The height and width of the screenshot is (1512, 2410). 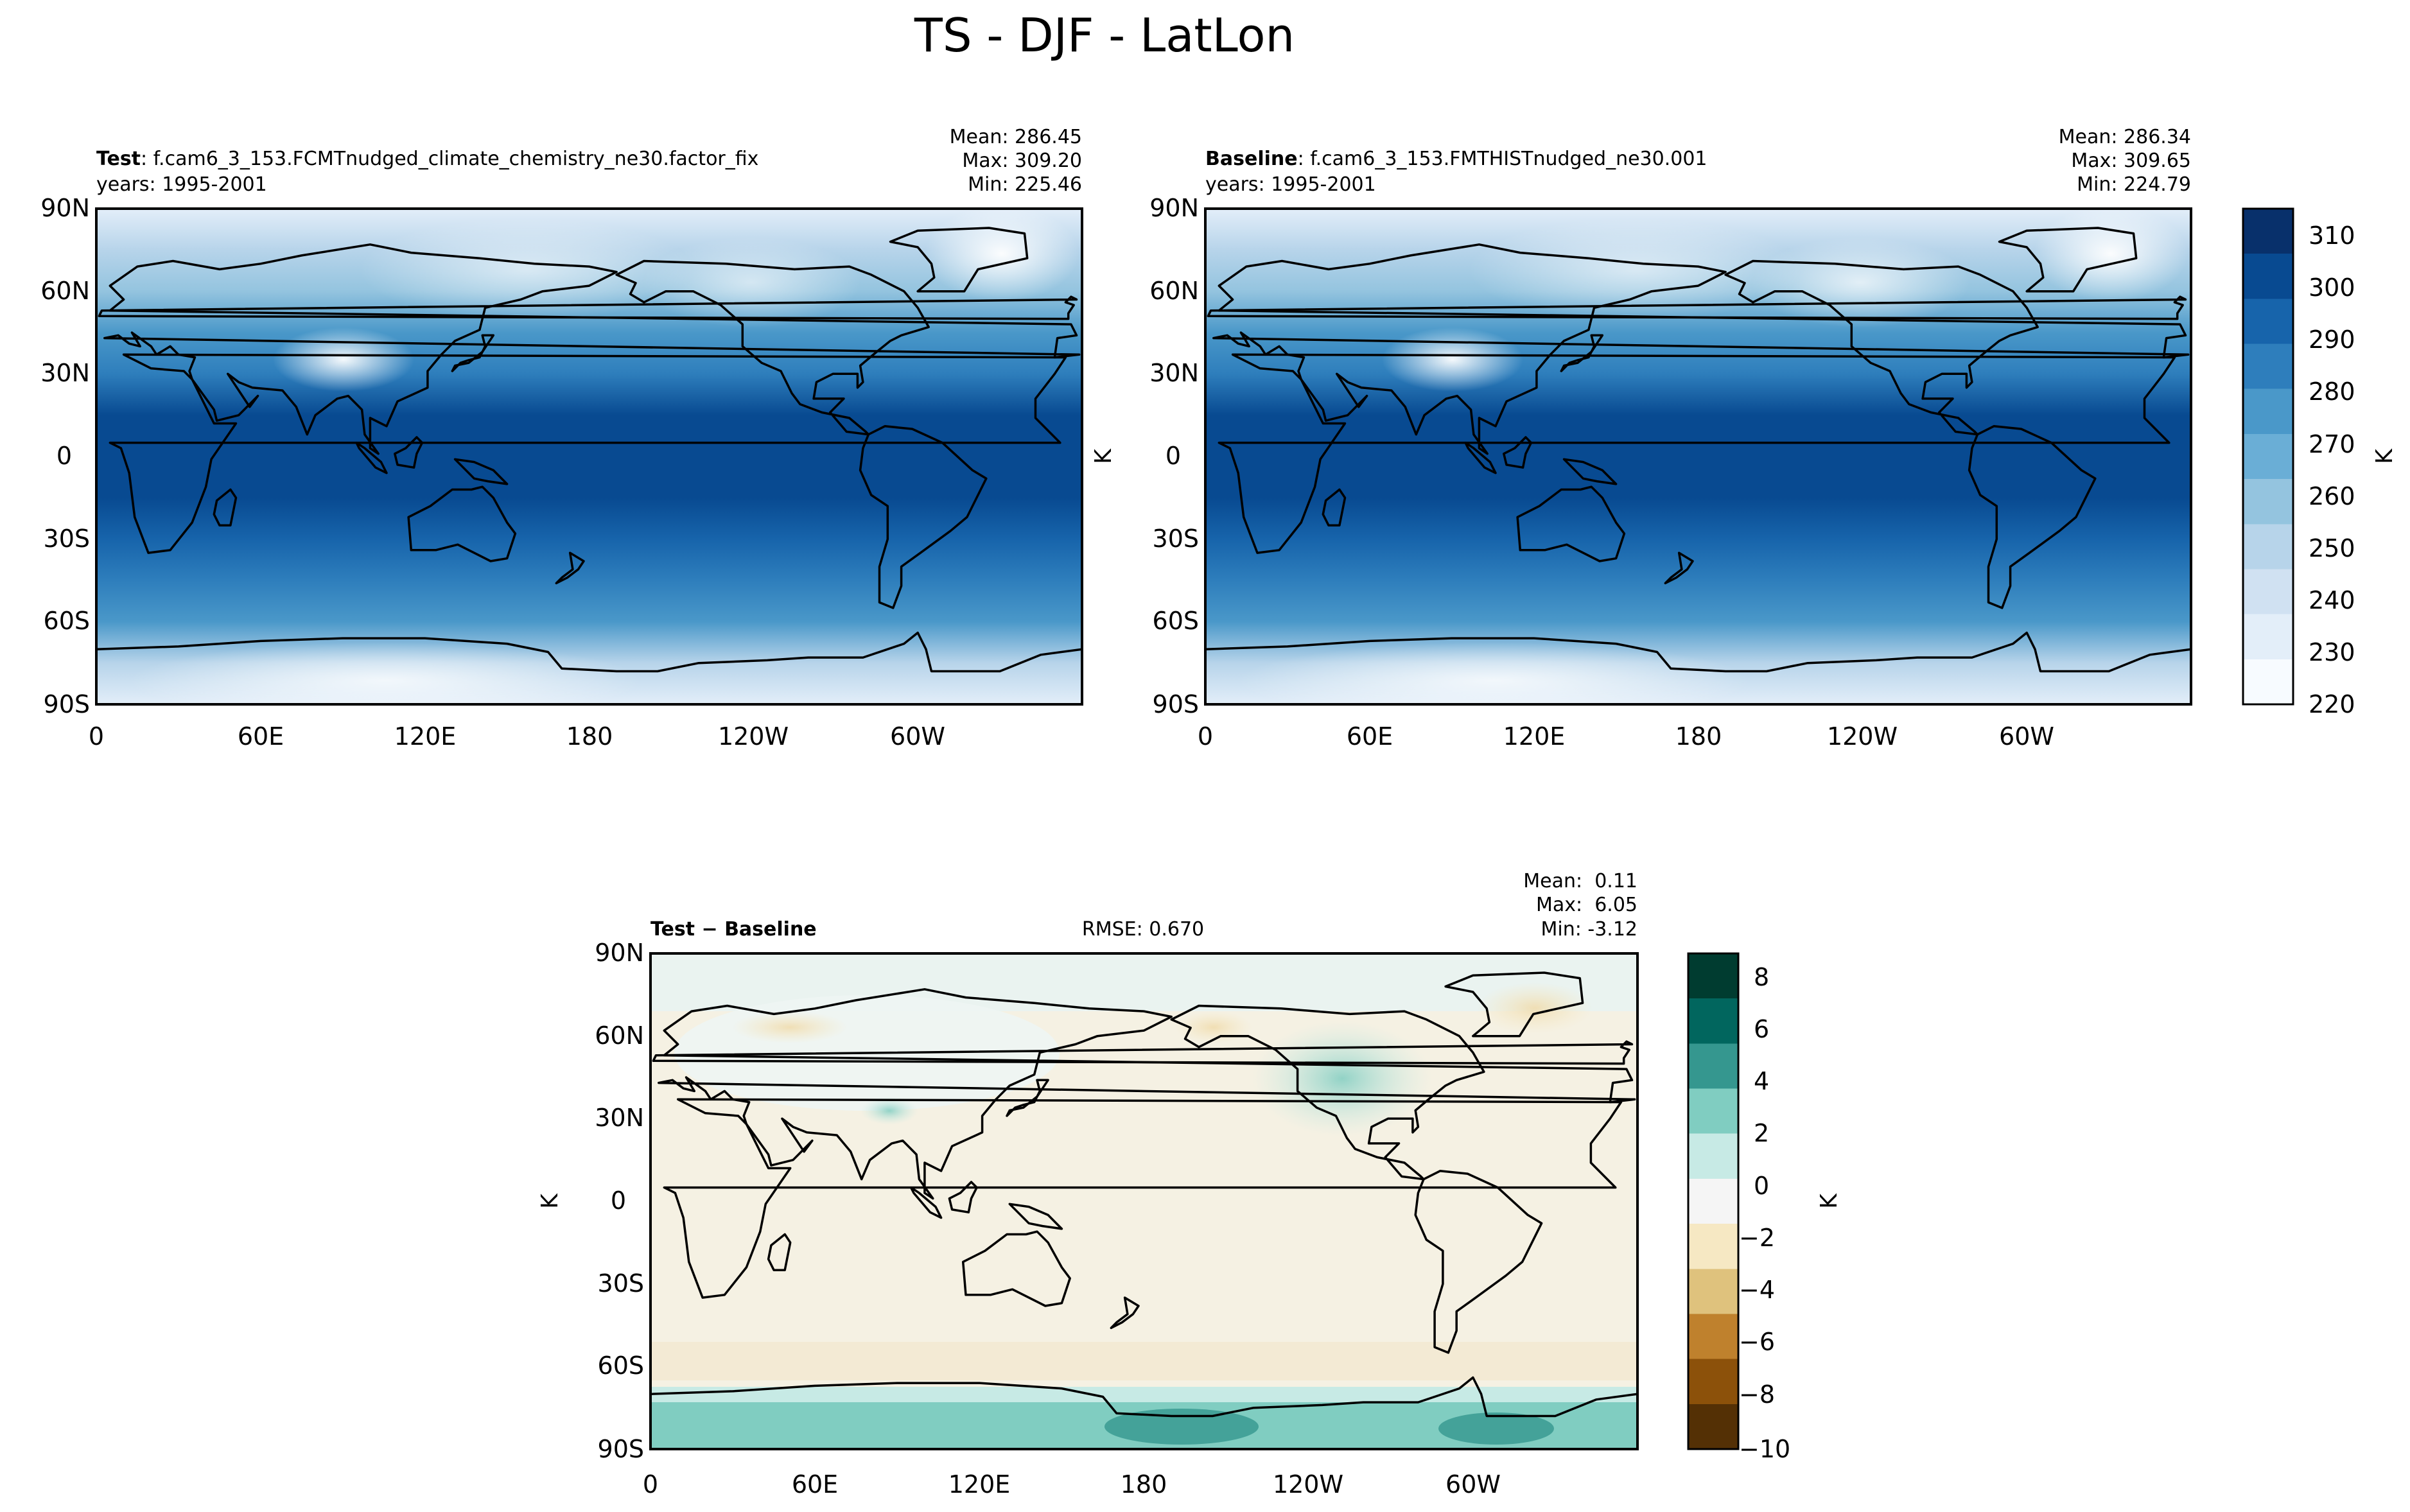 What do you see at coordinates (527, 269) in the screenshot?
I see `test-siberia-cold` at bounding box center [527, 269].